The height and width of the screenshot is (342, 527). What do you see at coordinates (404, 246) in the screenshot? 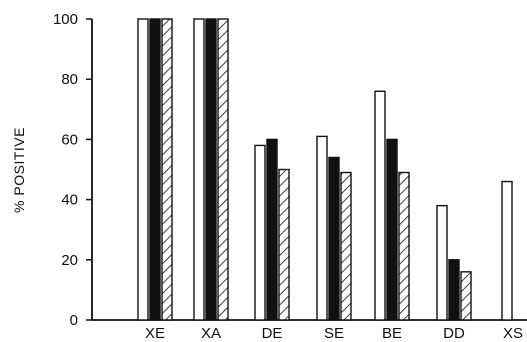
I see `bar-hatched-be` at bounding box center [404, 246].